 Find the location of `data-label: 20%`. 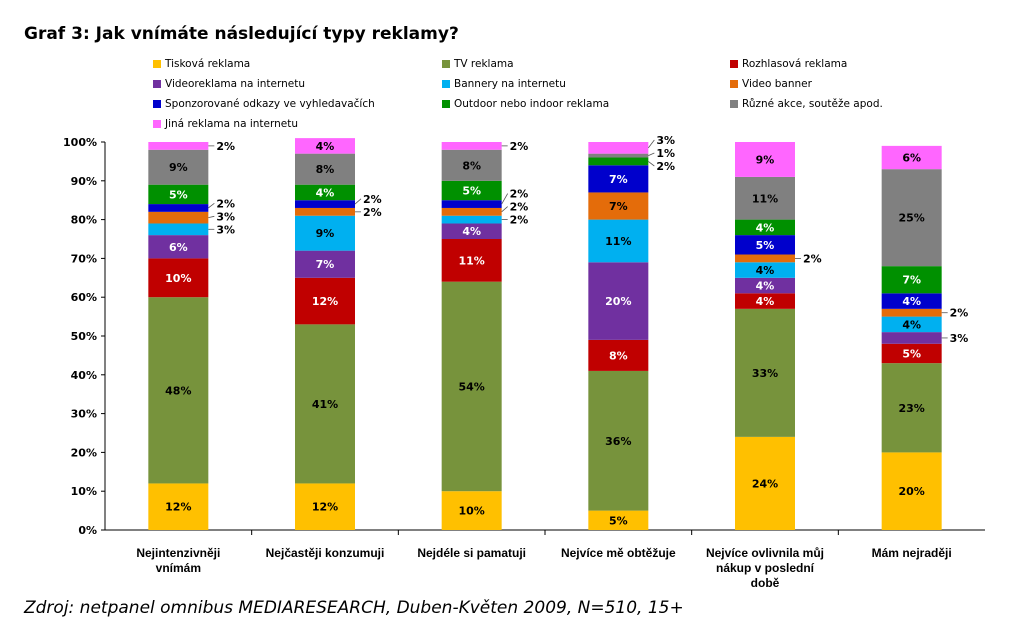

data-label: 20% is located at coordinates (911, 491).